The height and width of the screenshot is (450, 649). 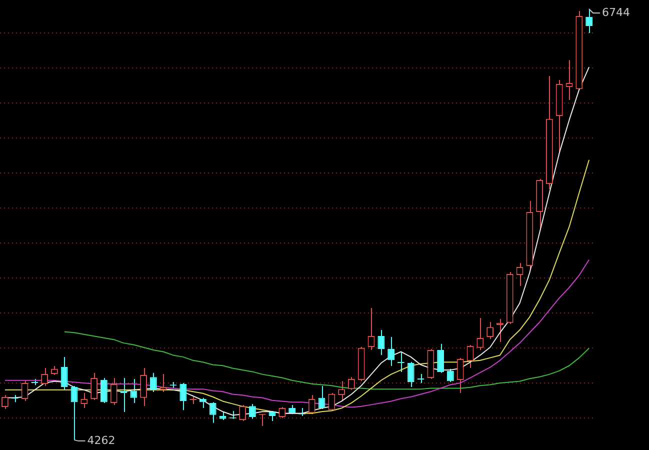 I want to click on text: 6744, so click(x=616, y=12).